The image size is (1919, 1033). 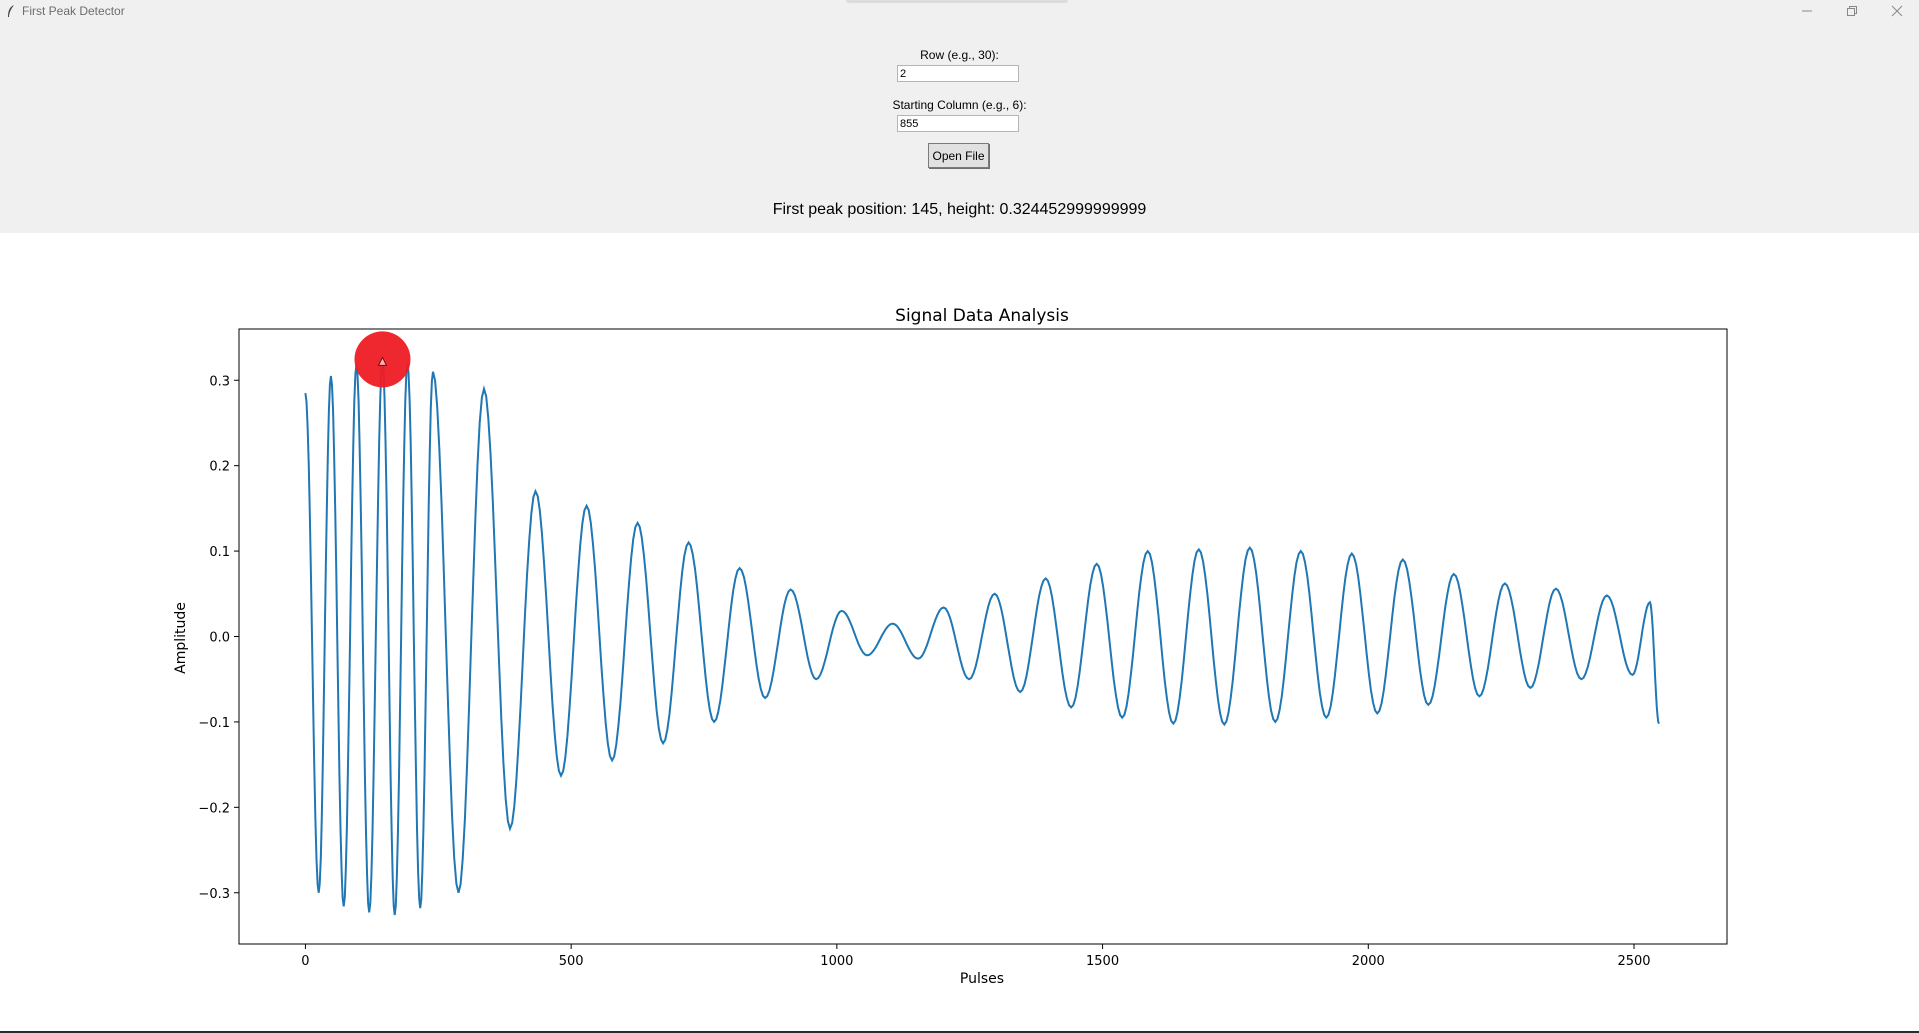 I want to click on minimize-button, so click(x=1806, y=11).